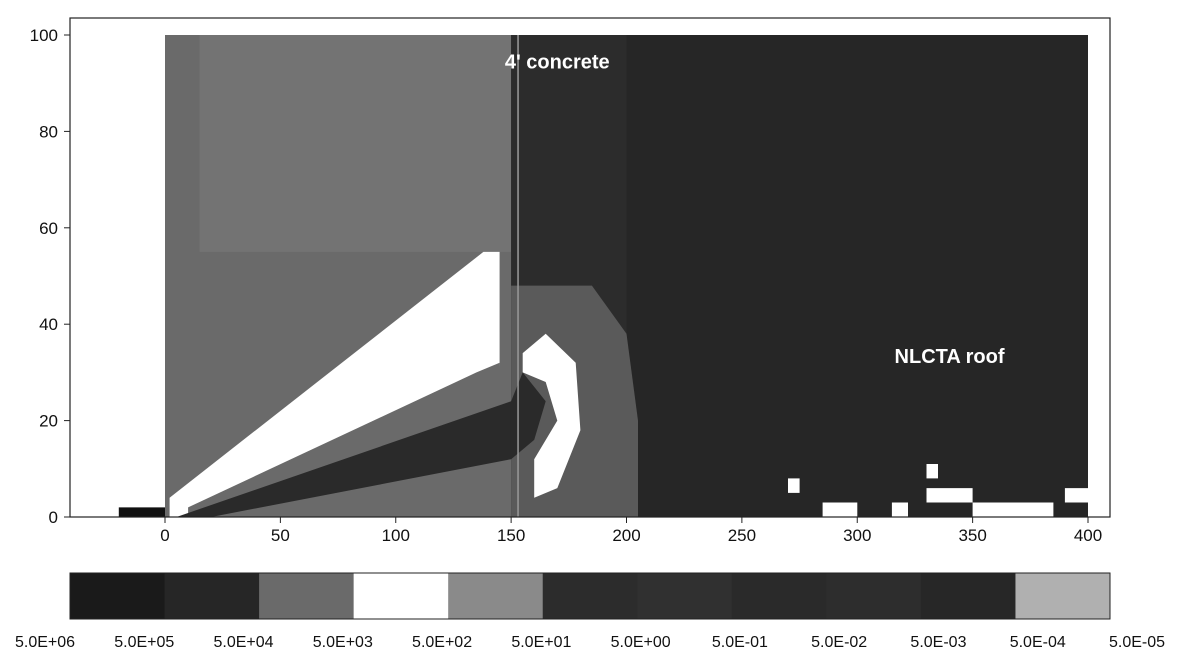 Image resolution: width=1181 pixels, height=659 pixels. Describe the element at coordinates (972, 535) in the screenshot. I see `x-tick-label: 350` at that location.